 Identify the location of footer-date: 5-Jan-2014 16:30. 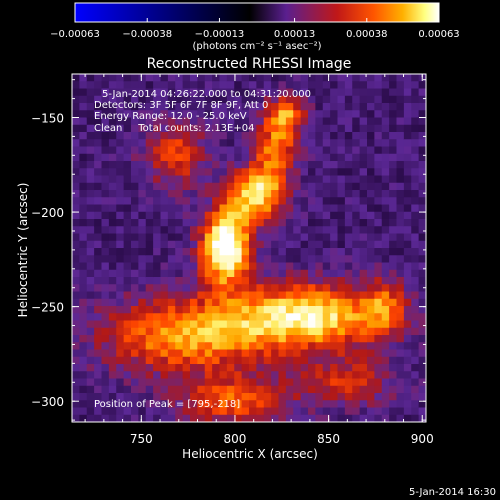
(452, 492).